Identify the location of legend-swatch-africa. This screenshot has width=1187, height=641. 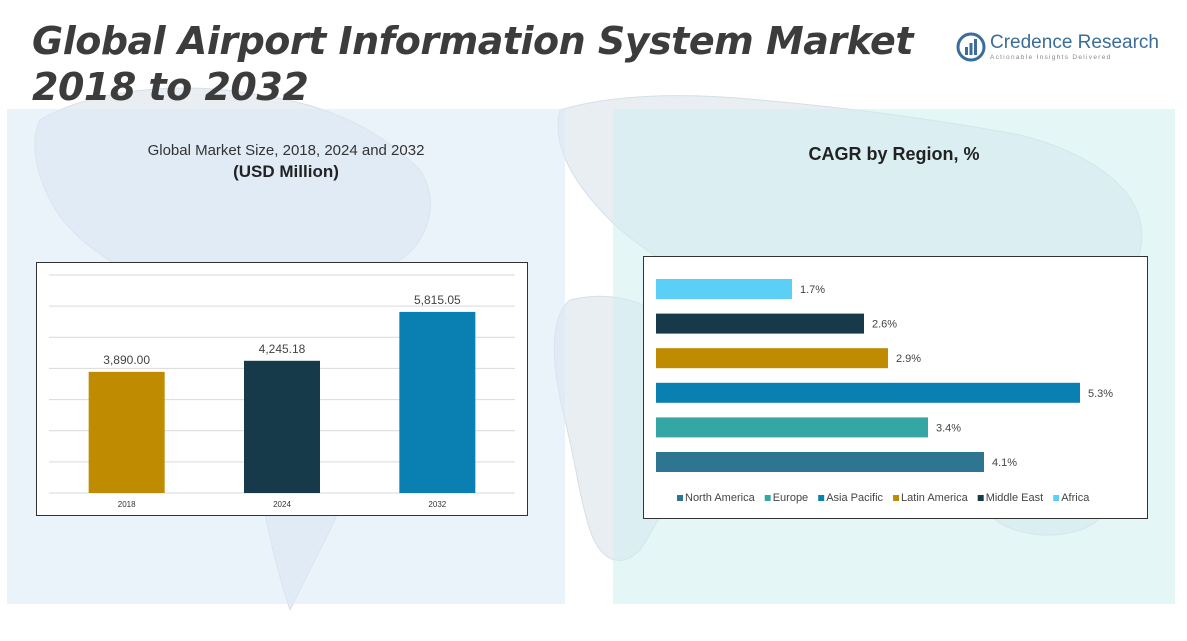
(1056, 498).